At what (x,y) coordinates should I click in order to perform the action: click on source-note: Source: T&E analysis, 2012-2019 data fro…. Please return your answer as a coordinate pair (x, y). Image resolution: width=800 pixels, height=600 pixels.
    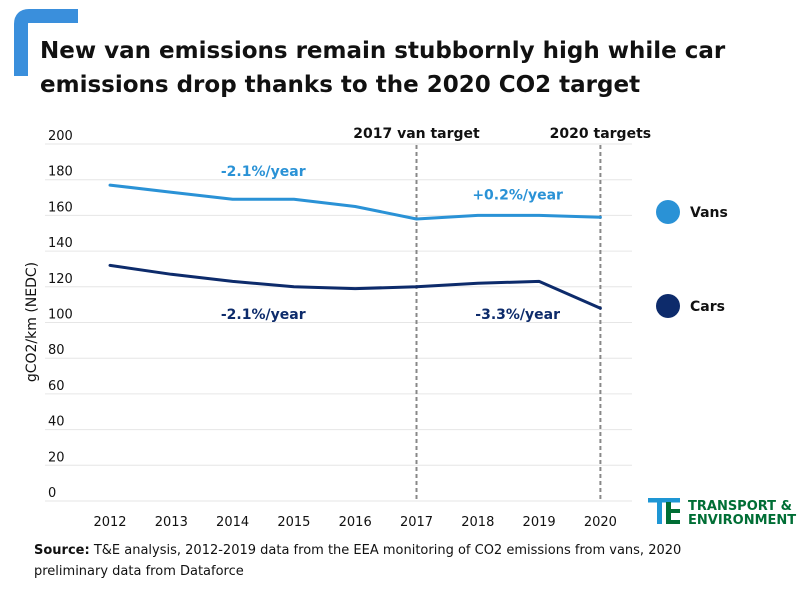
    Looking at the image, I should click on (359, 561).